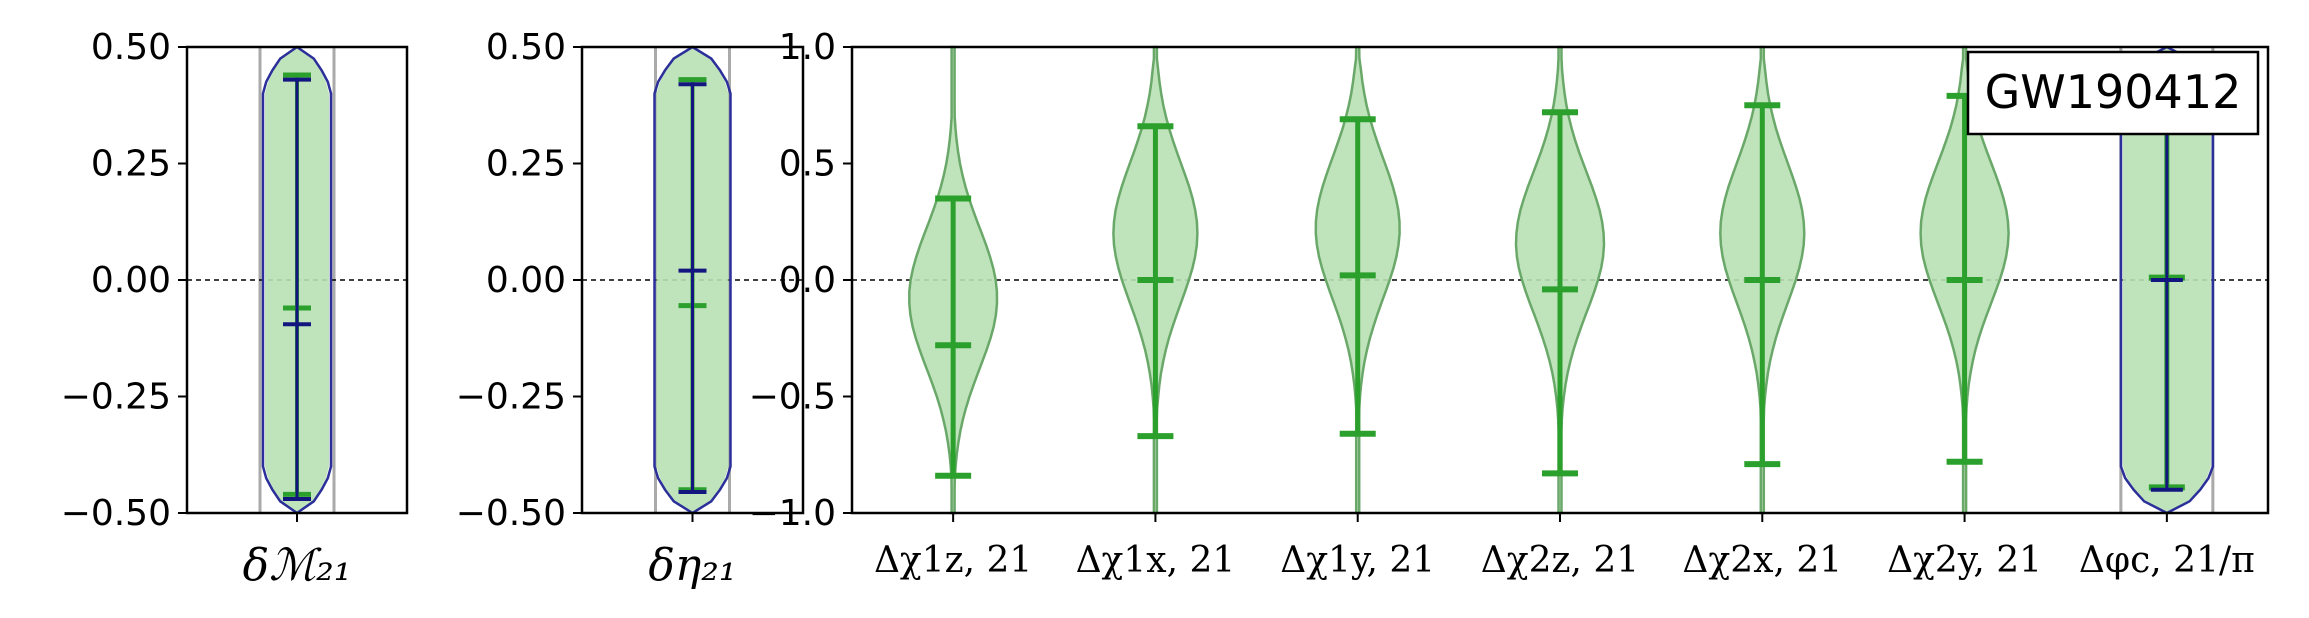 This screenshot has width=2309, height=618. I want to click on y-tick-label: −0.5, so click(792, 397).